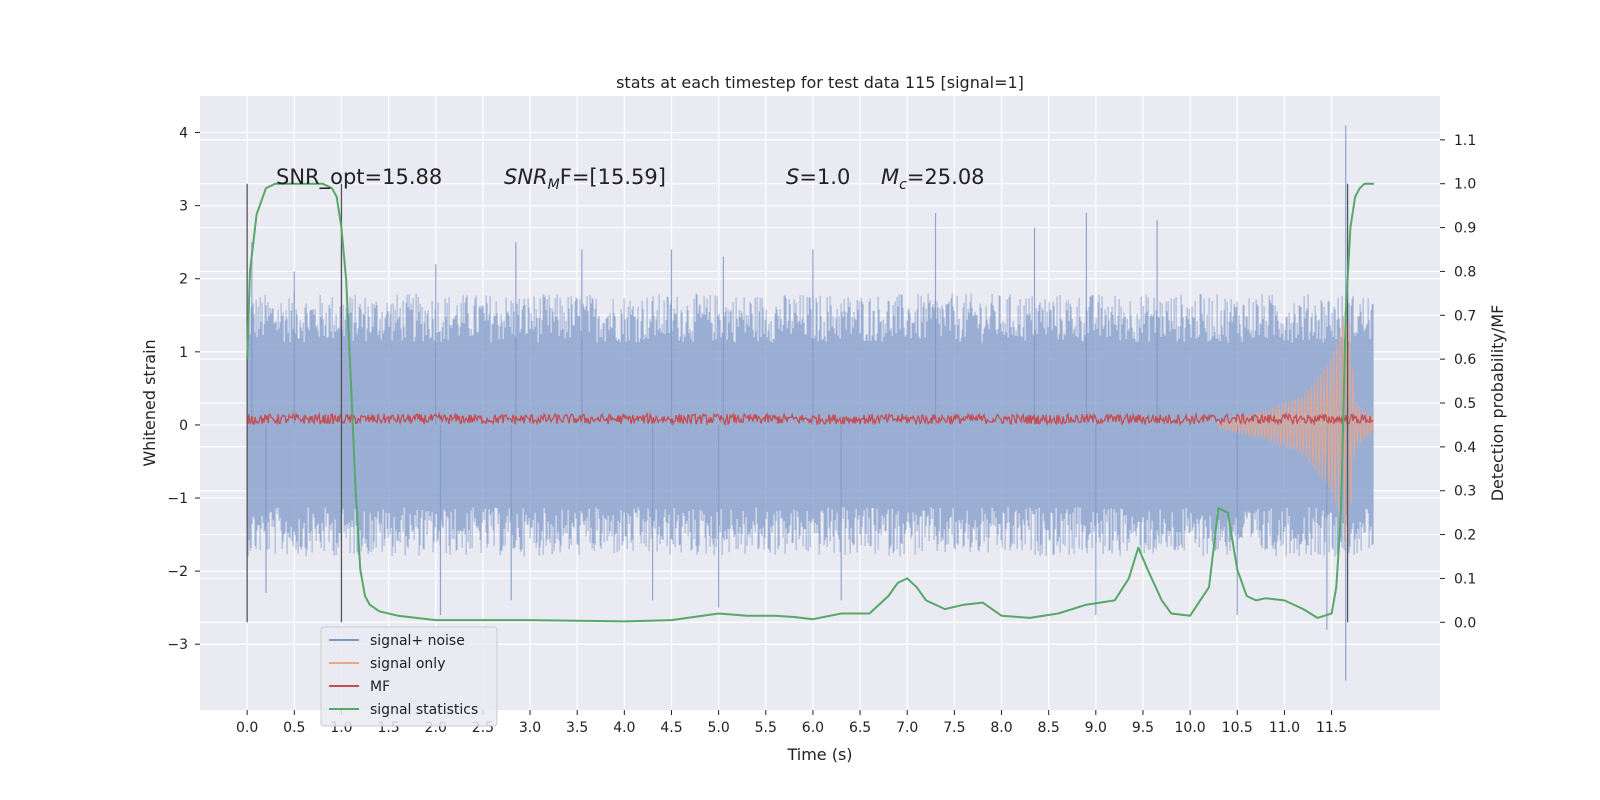 This screenshot has height=800, width=1600. What do you see at coordinates (417, 641) in the screenshot?
I see `legend-label: signal+ noise` at bounding box center [417, 641].